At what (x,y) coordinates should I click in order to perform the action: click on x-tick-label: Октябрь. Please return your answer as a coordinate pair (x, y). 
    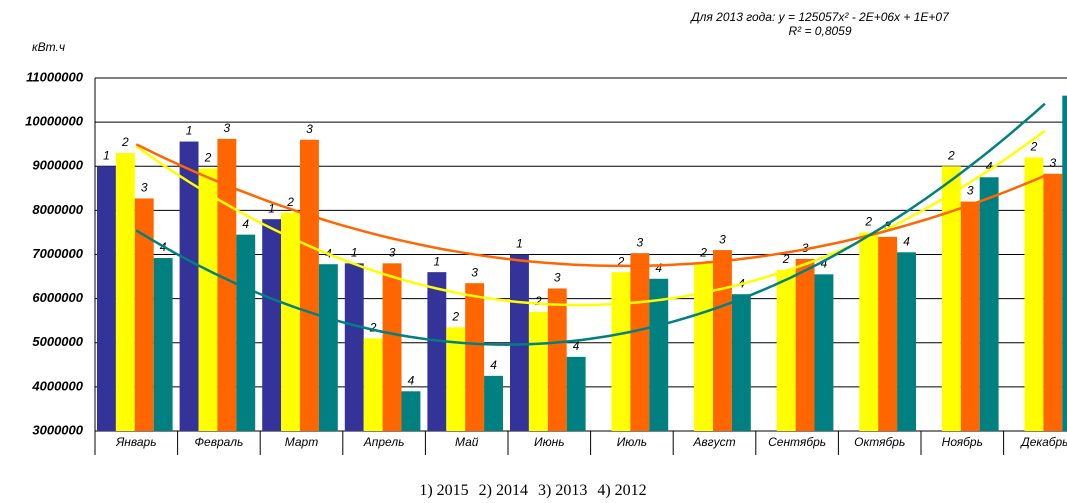
    Looking at the image, I should click on (879, 442).